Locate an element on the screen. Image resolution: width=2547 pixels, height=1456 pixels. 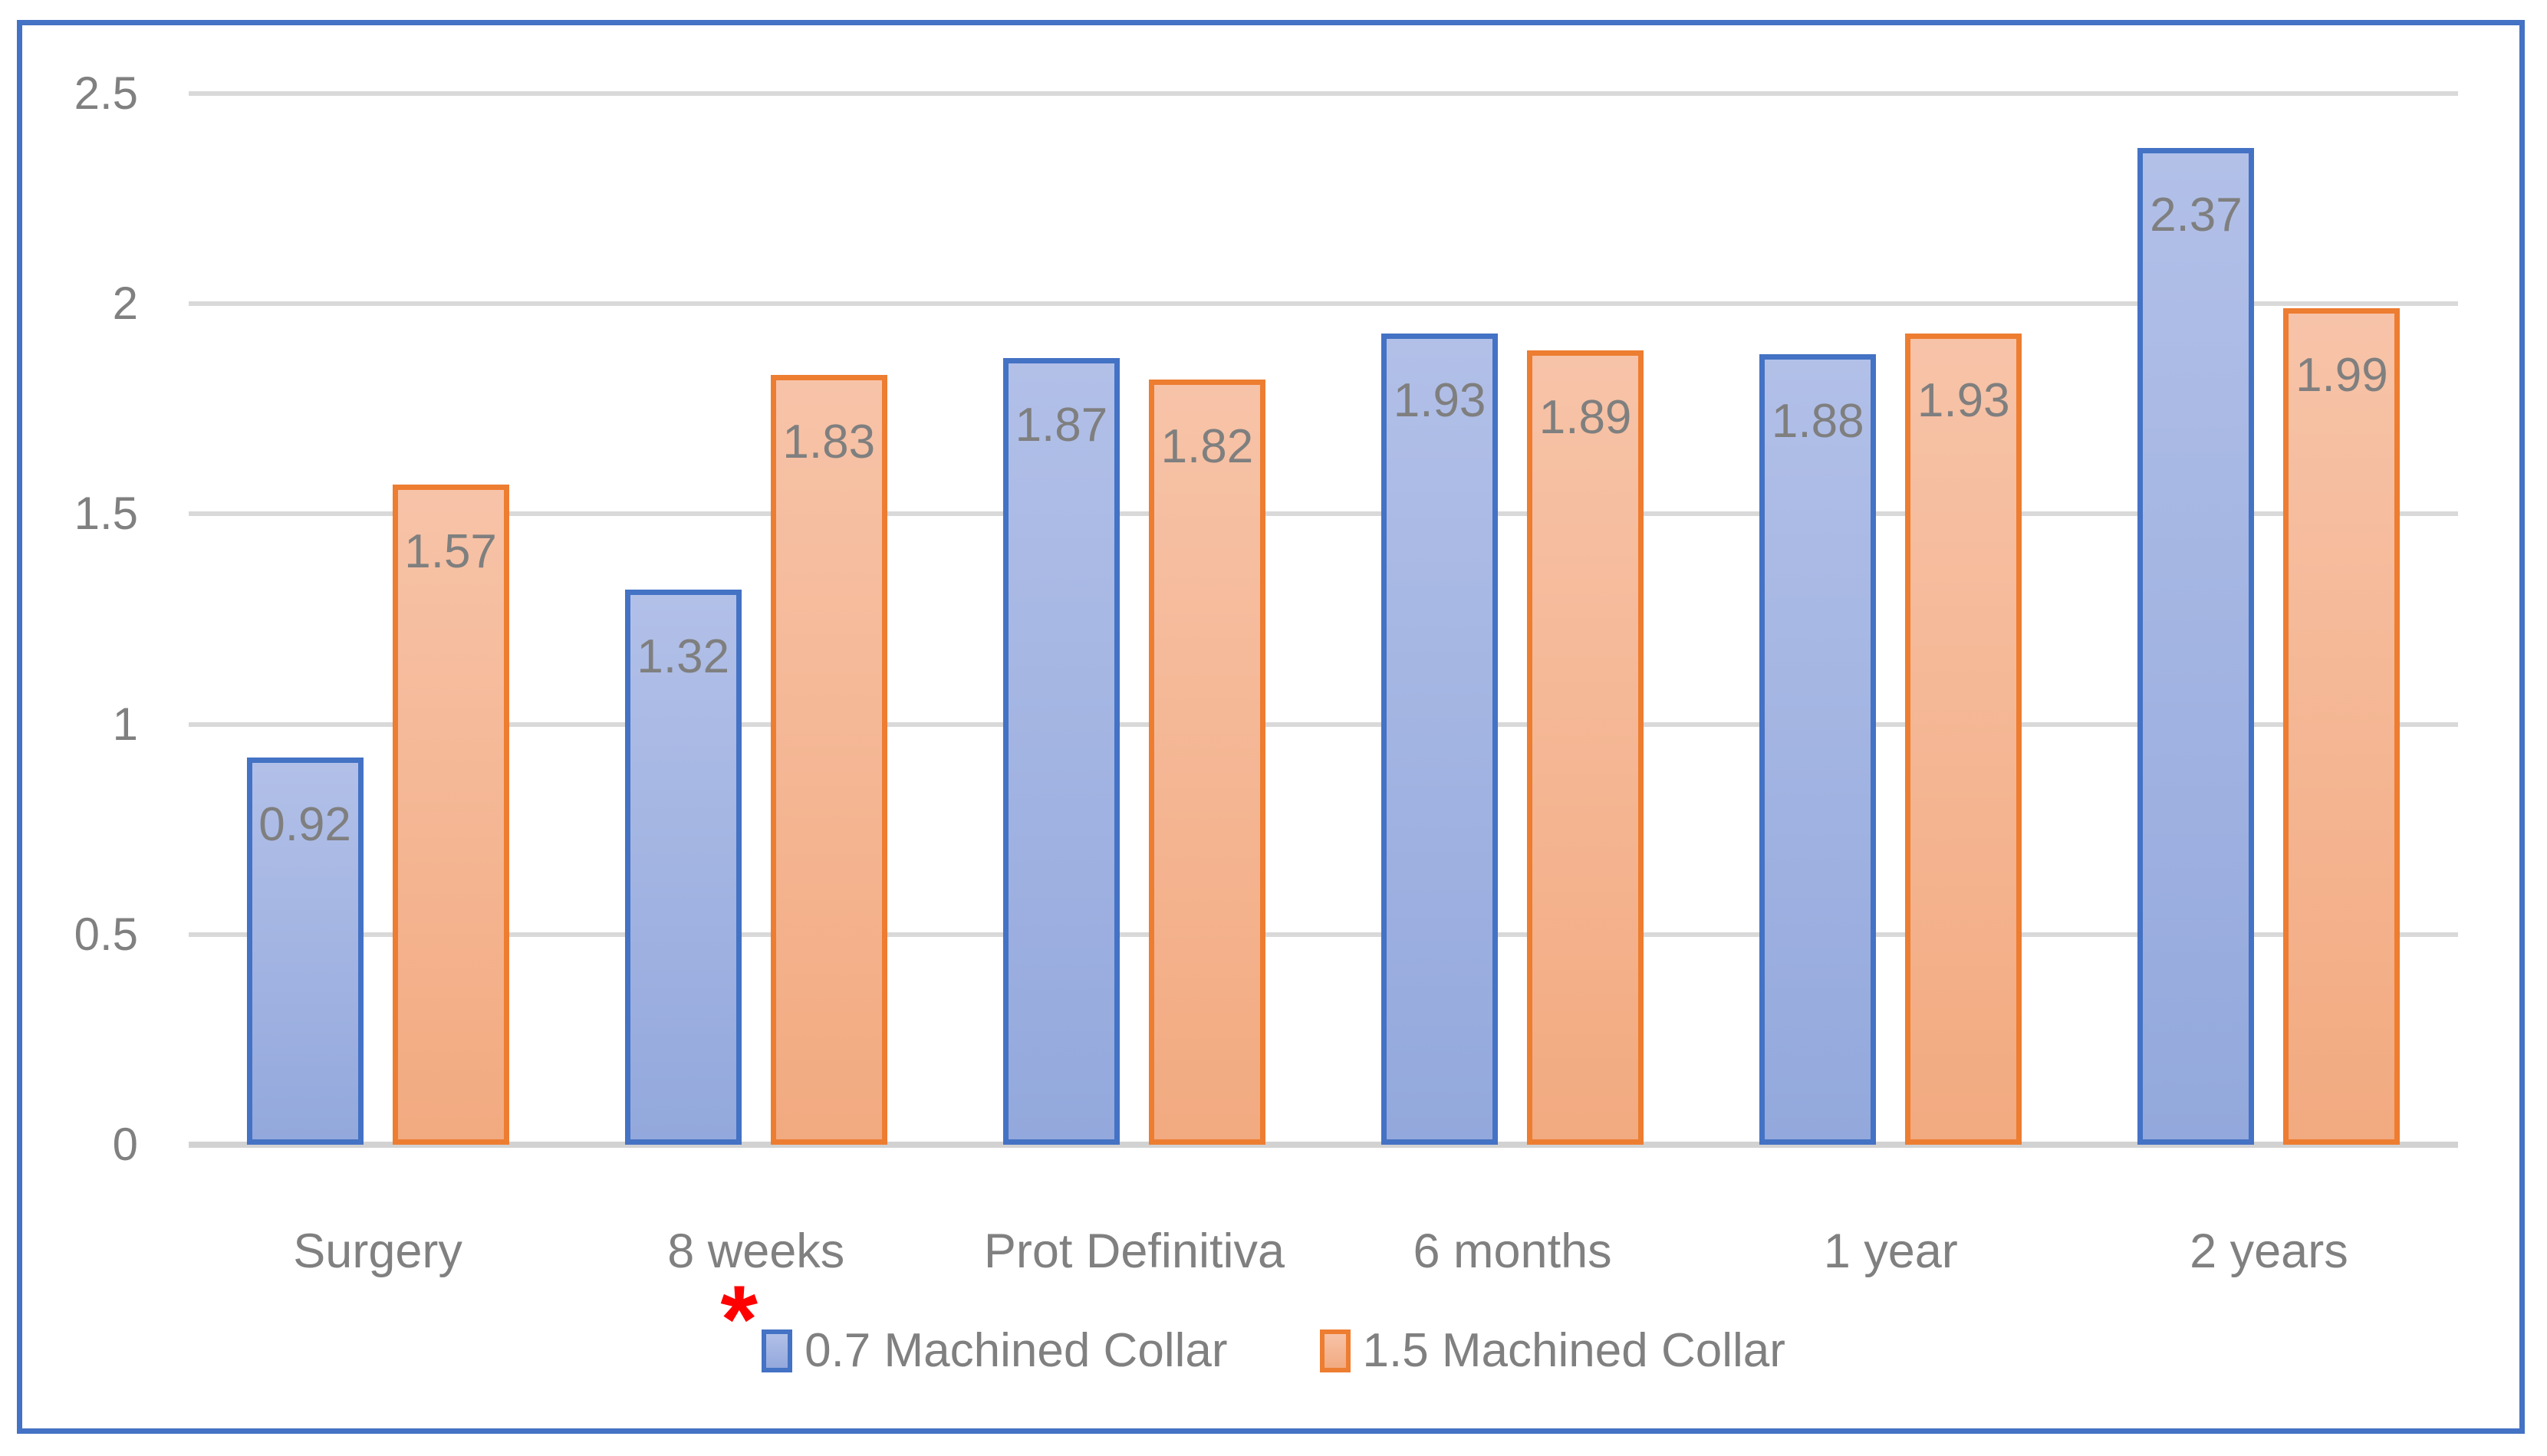
data-label-prot-definitiva-series-1: 1.82 is located at coordinates (1207, 446).